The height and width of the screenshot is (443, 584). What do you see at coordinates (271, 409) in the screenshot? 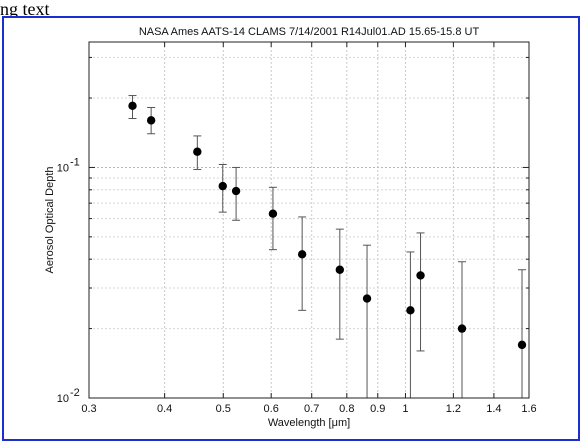
I see `x-tick-label: 0.6` at bounding box center [271, 409].